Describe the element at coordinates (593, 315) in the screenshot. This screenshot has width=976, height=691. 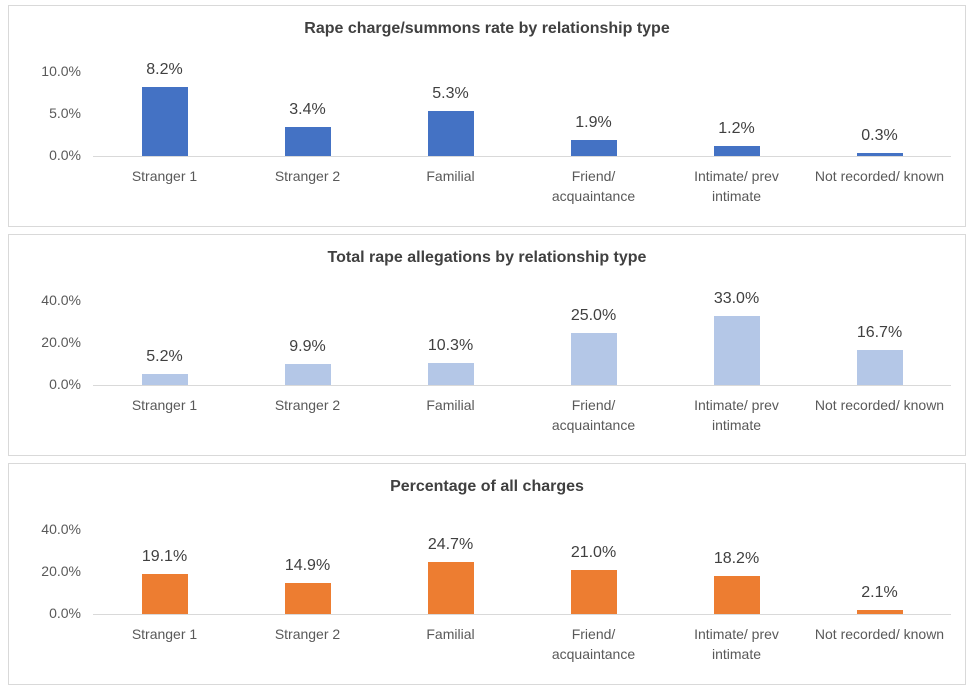
I see `data-label: 25.0%` at that location.